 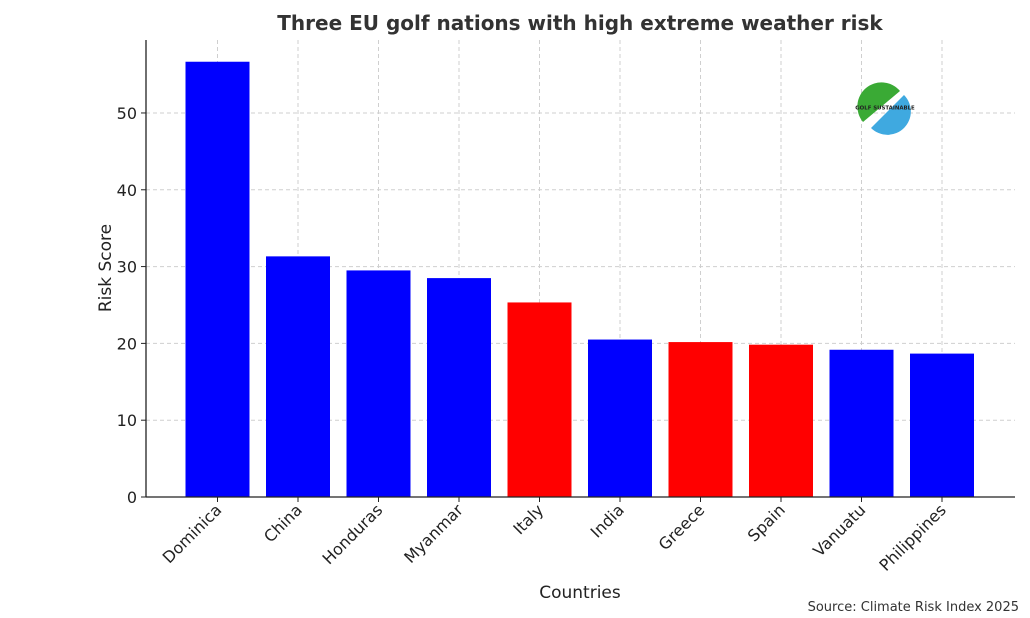 What do you see at coordinates (132, 497) in the screenshot?
I see `y-tick-label: 0` at bounding box center [132, 497].